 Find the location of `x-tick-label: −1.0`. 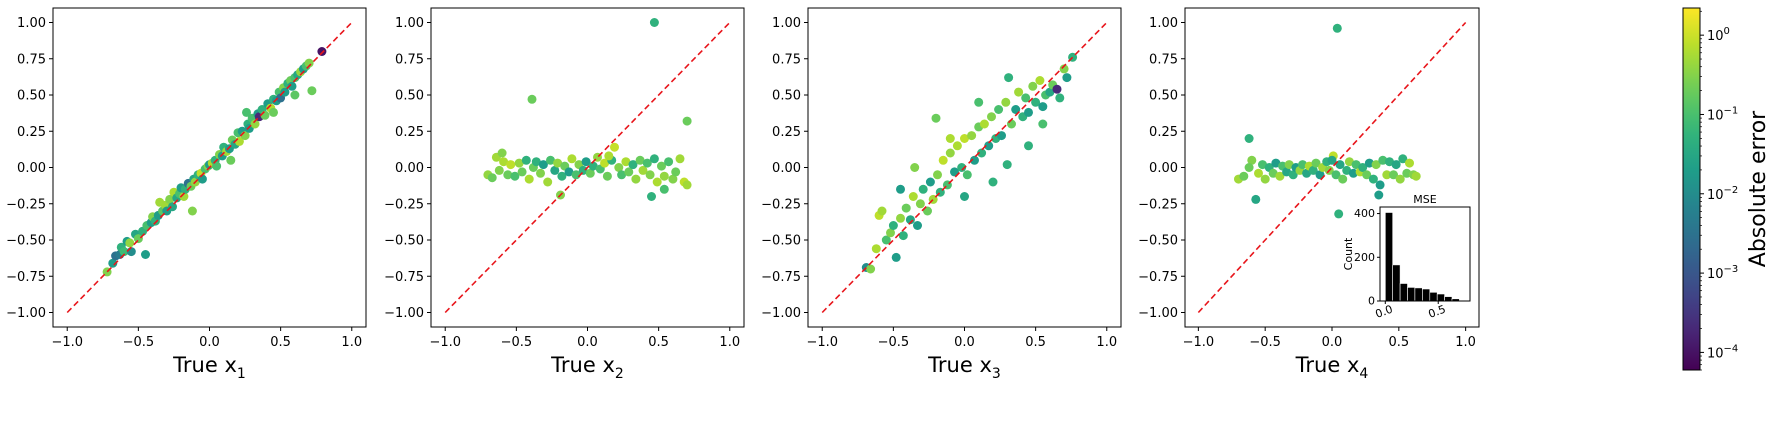

x-tick-label: −1.0 is located at coordinates (67, 342).